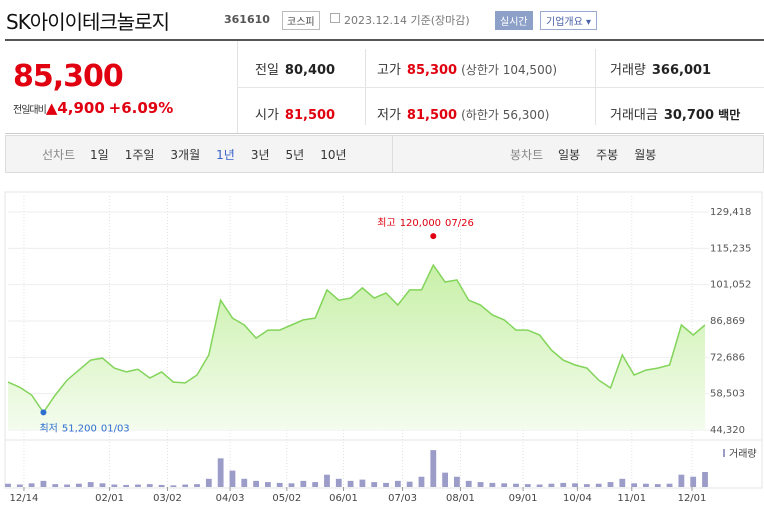 This screenshot has height=520, width=764. I want to click on period-tab: 3개월, so click(185, 155).